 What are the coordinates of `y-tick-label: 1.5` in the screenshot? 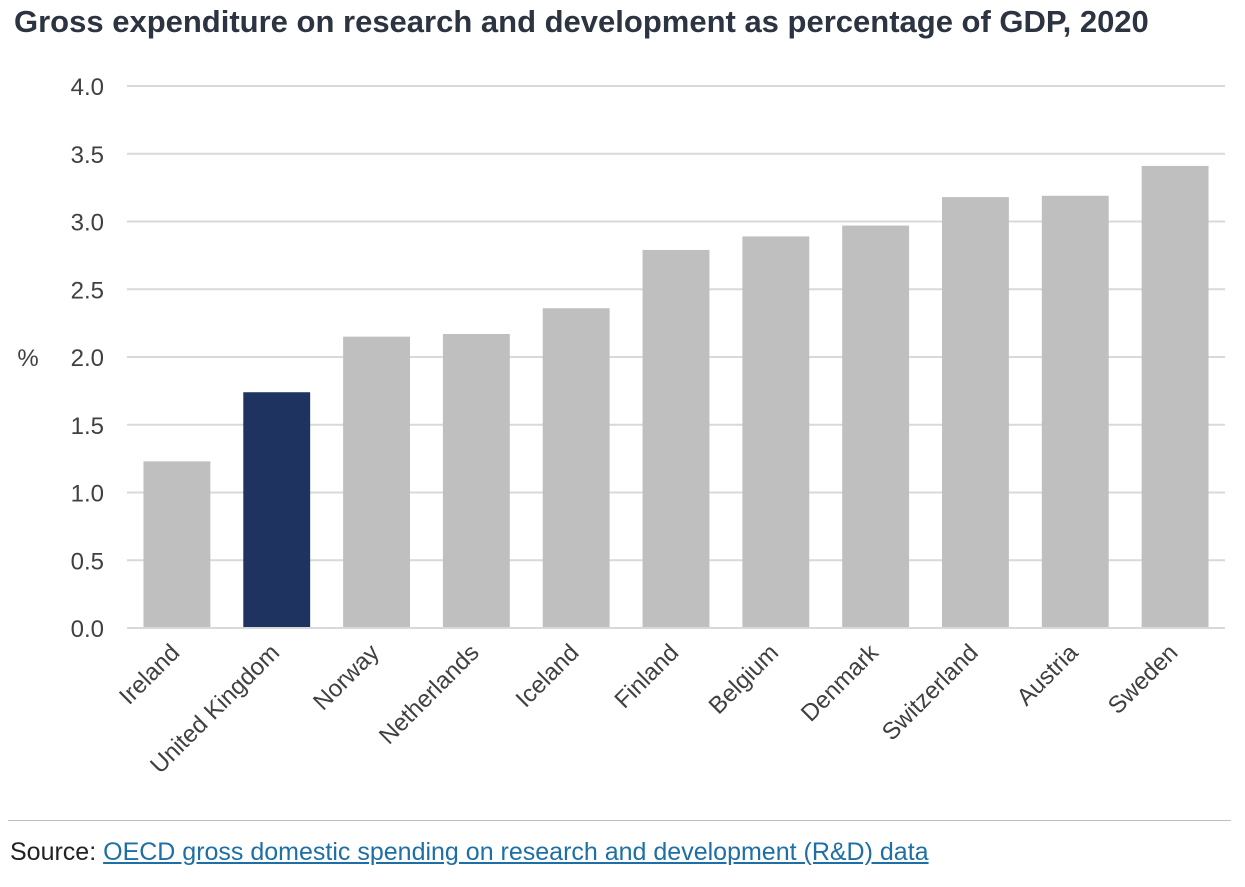 It's located at (87, 426).